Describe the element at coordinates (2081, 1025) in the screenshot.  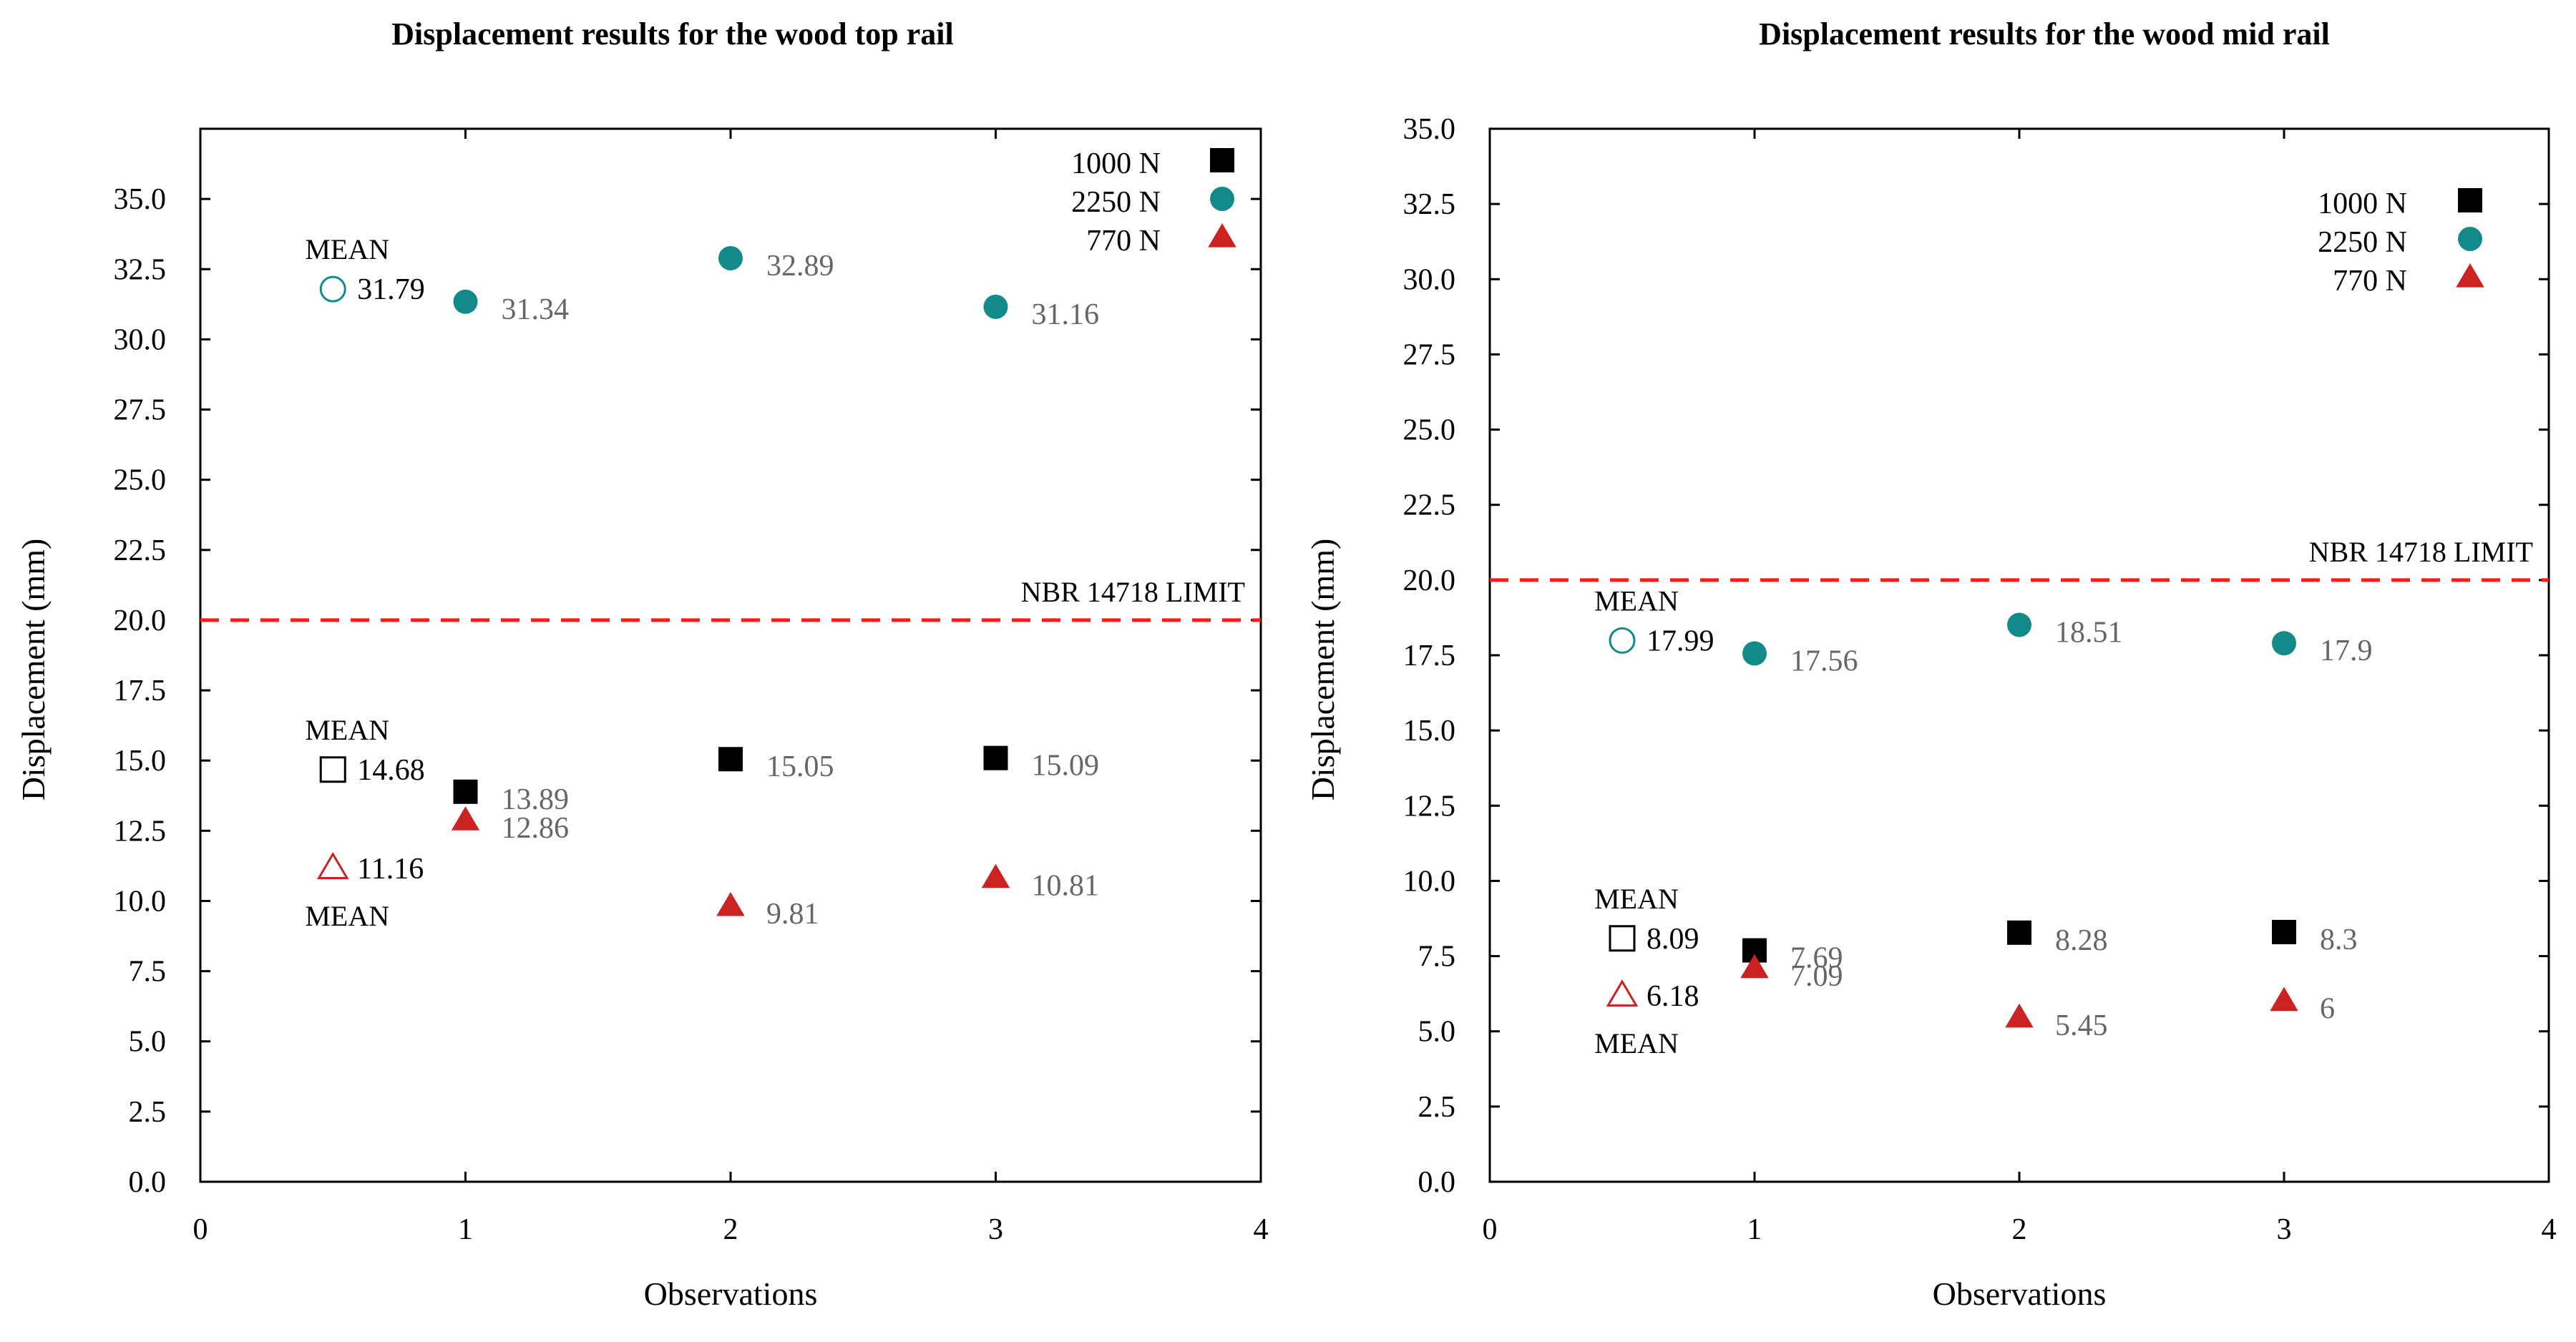
I see `data-label: 5.45` at that location.